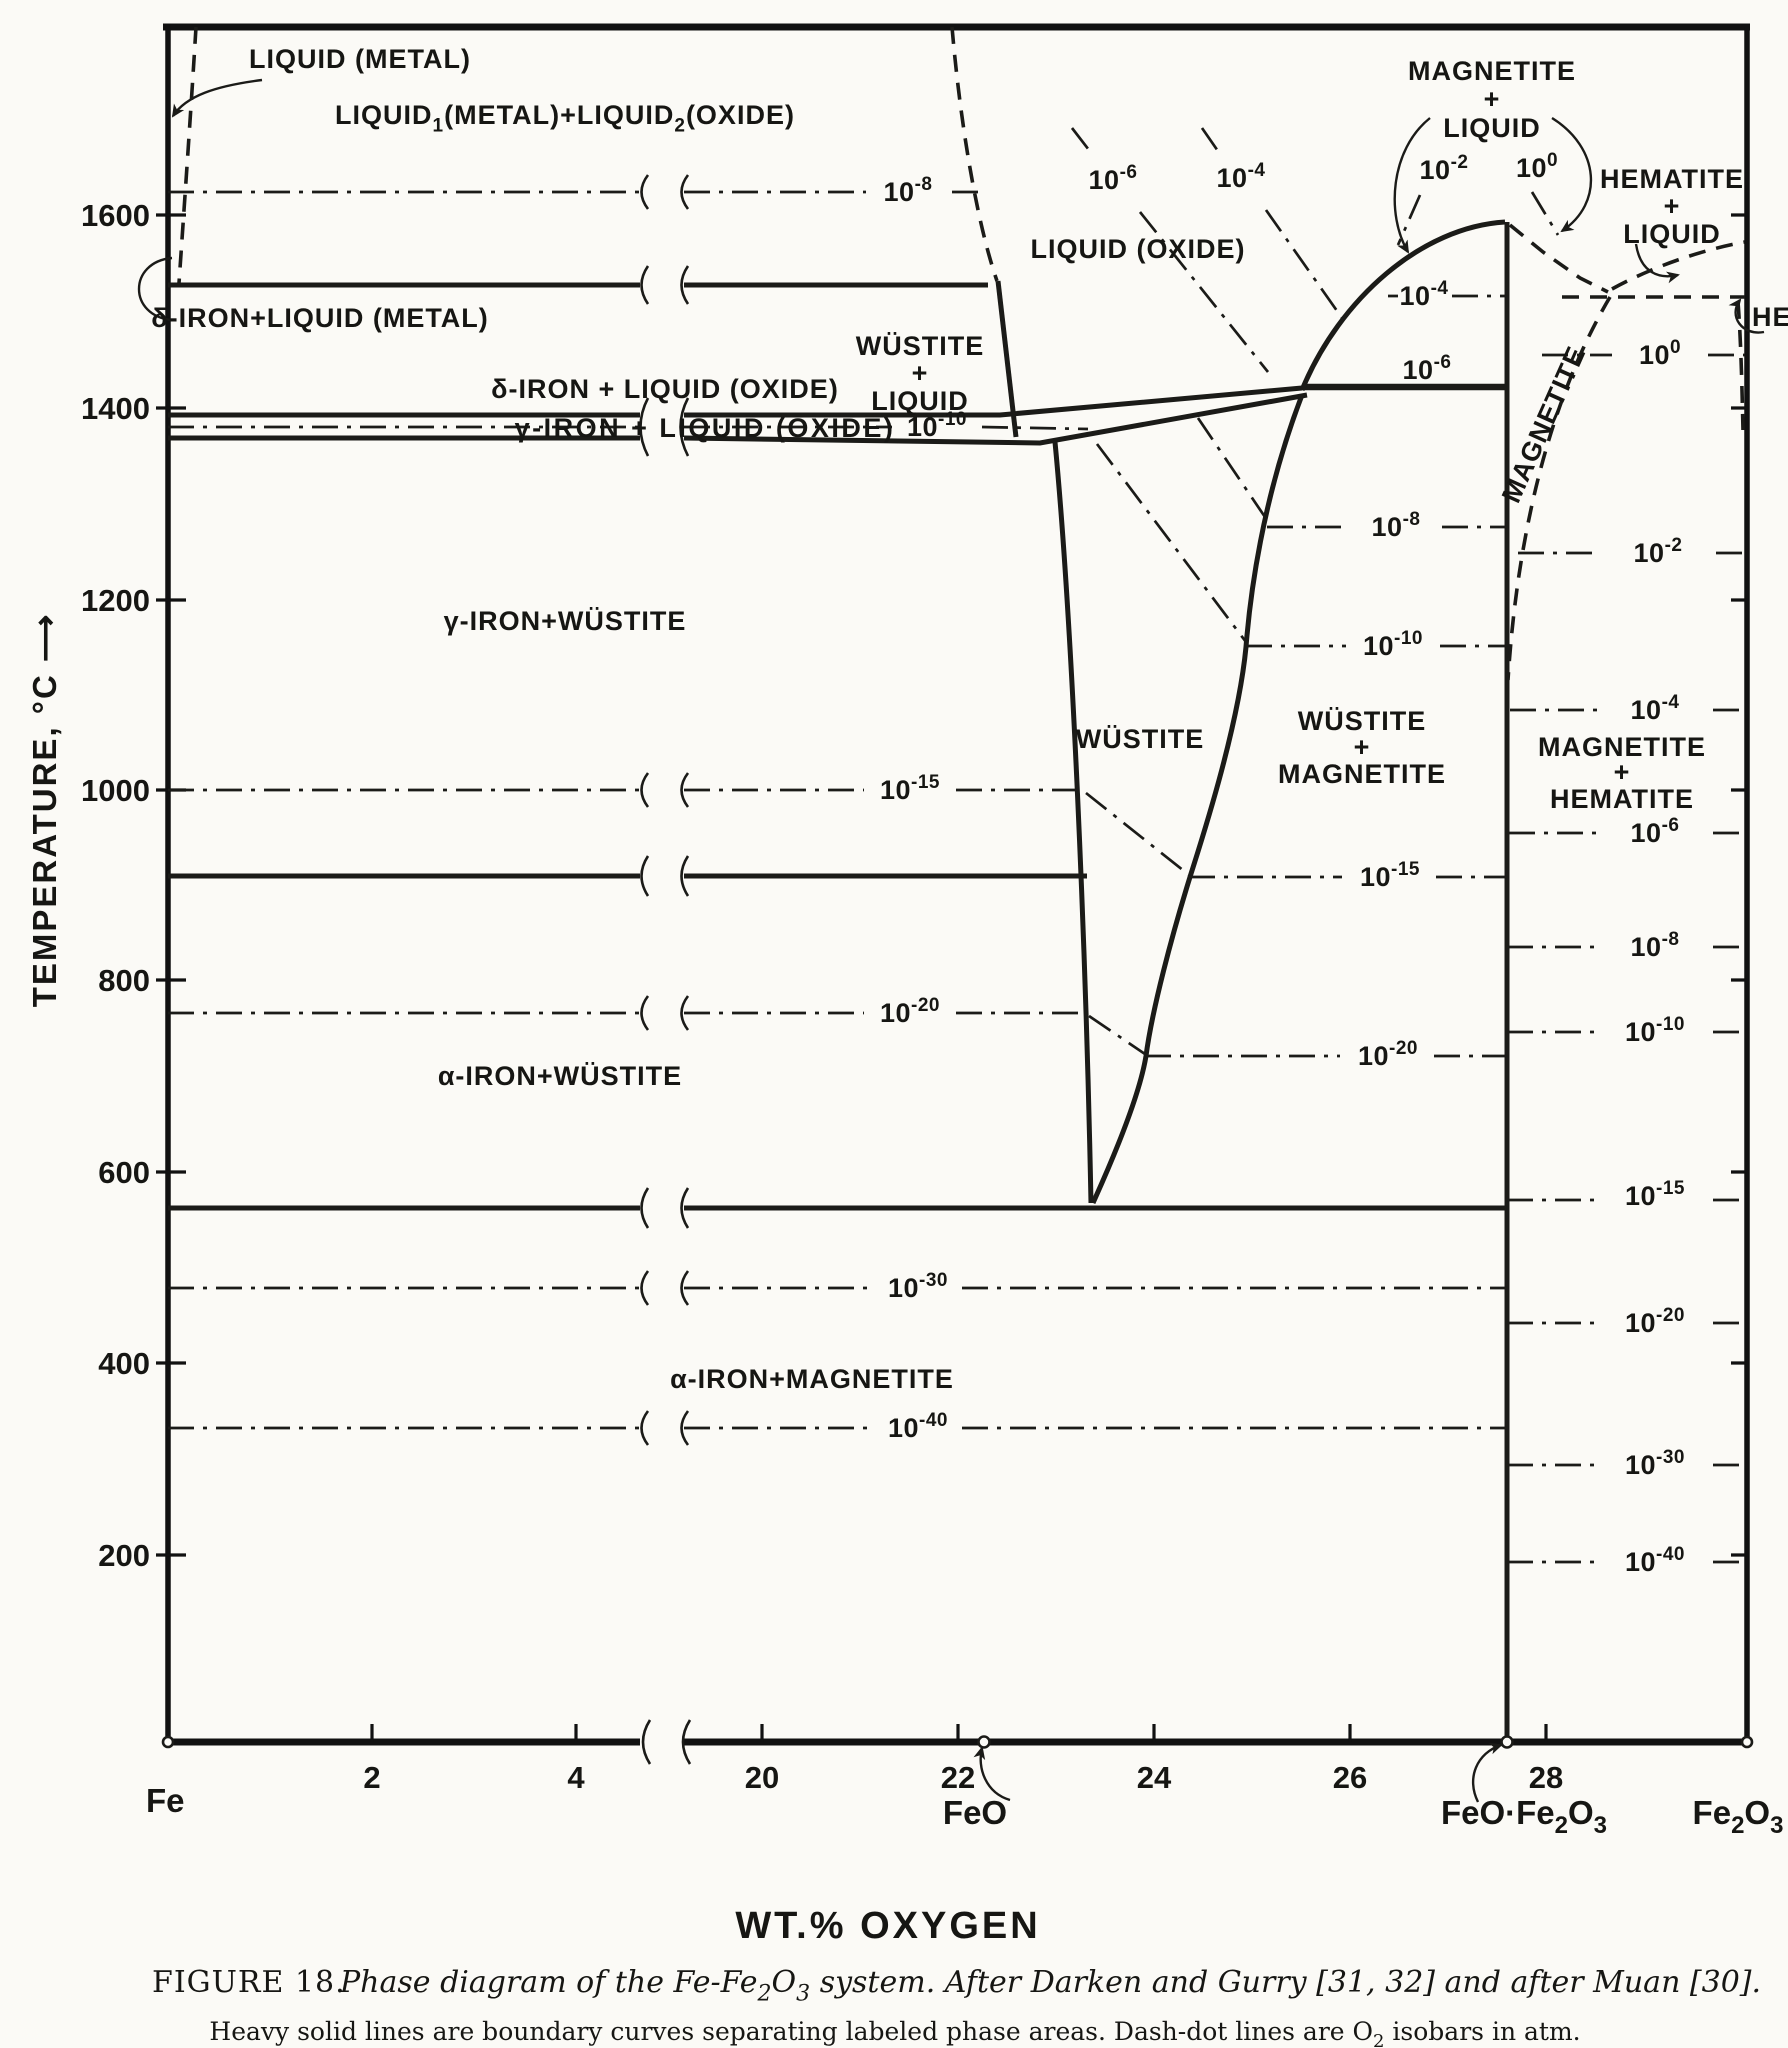  What do you see at coordinates (1350, 1777) in the screenshot?
I see `xtick-26: 26` at bounding box center [1350, 1777].